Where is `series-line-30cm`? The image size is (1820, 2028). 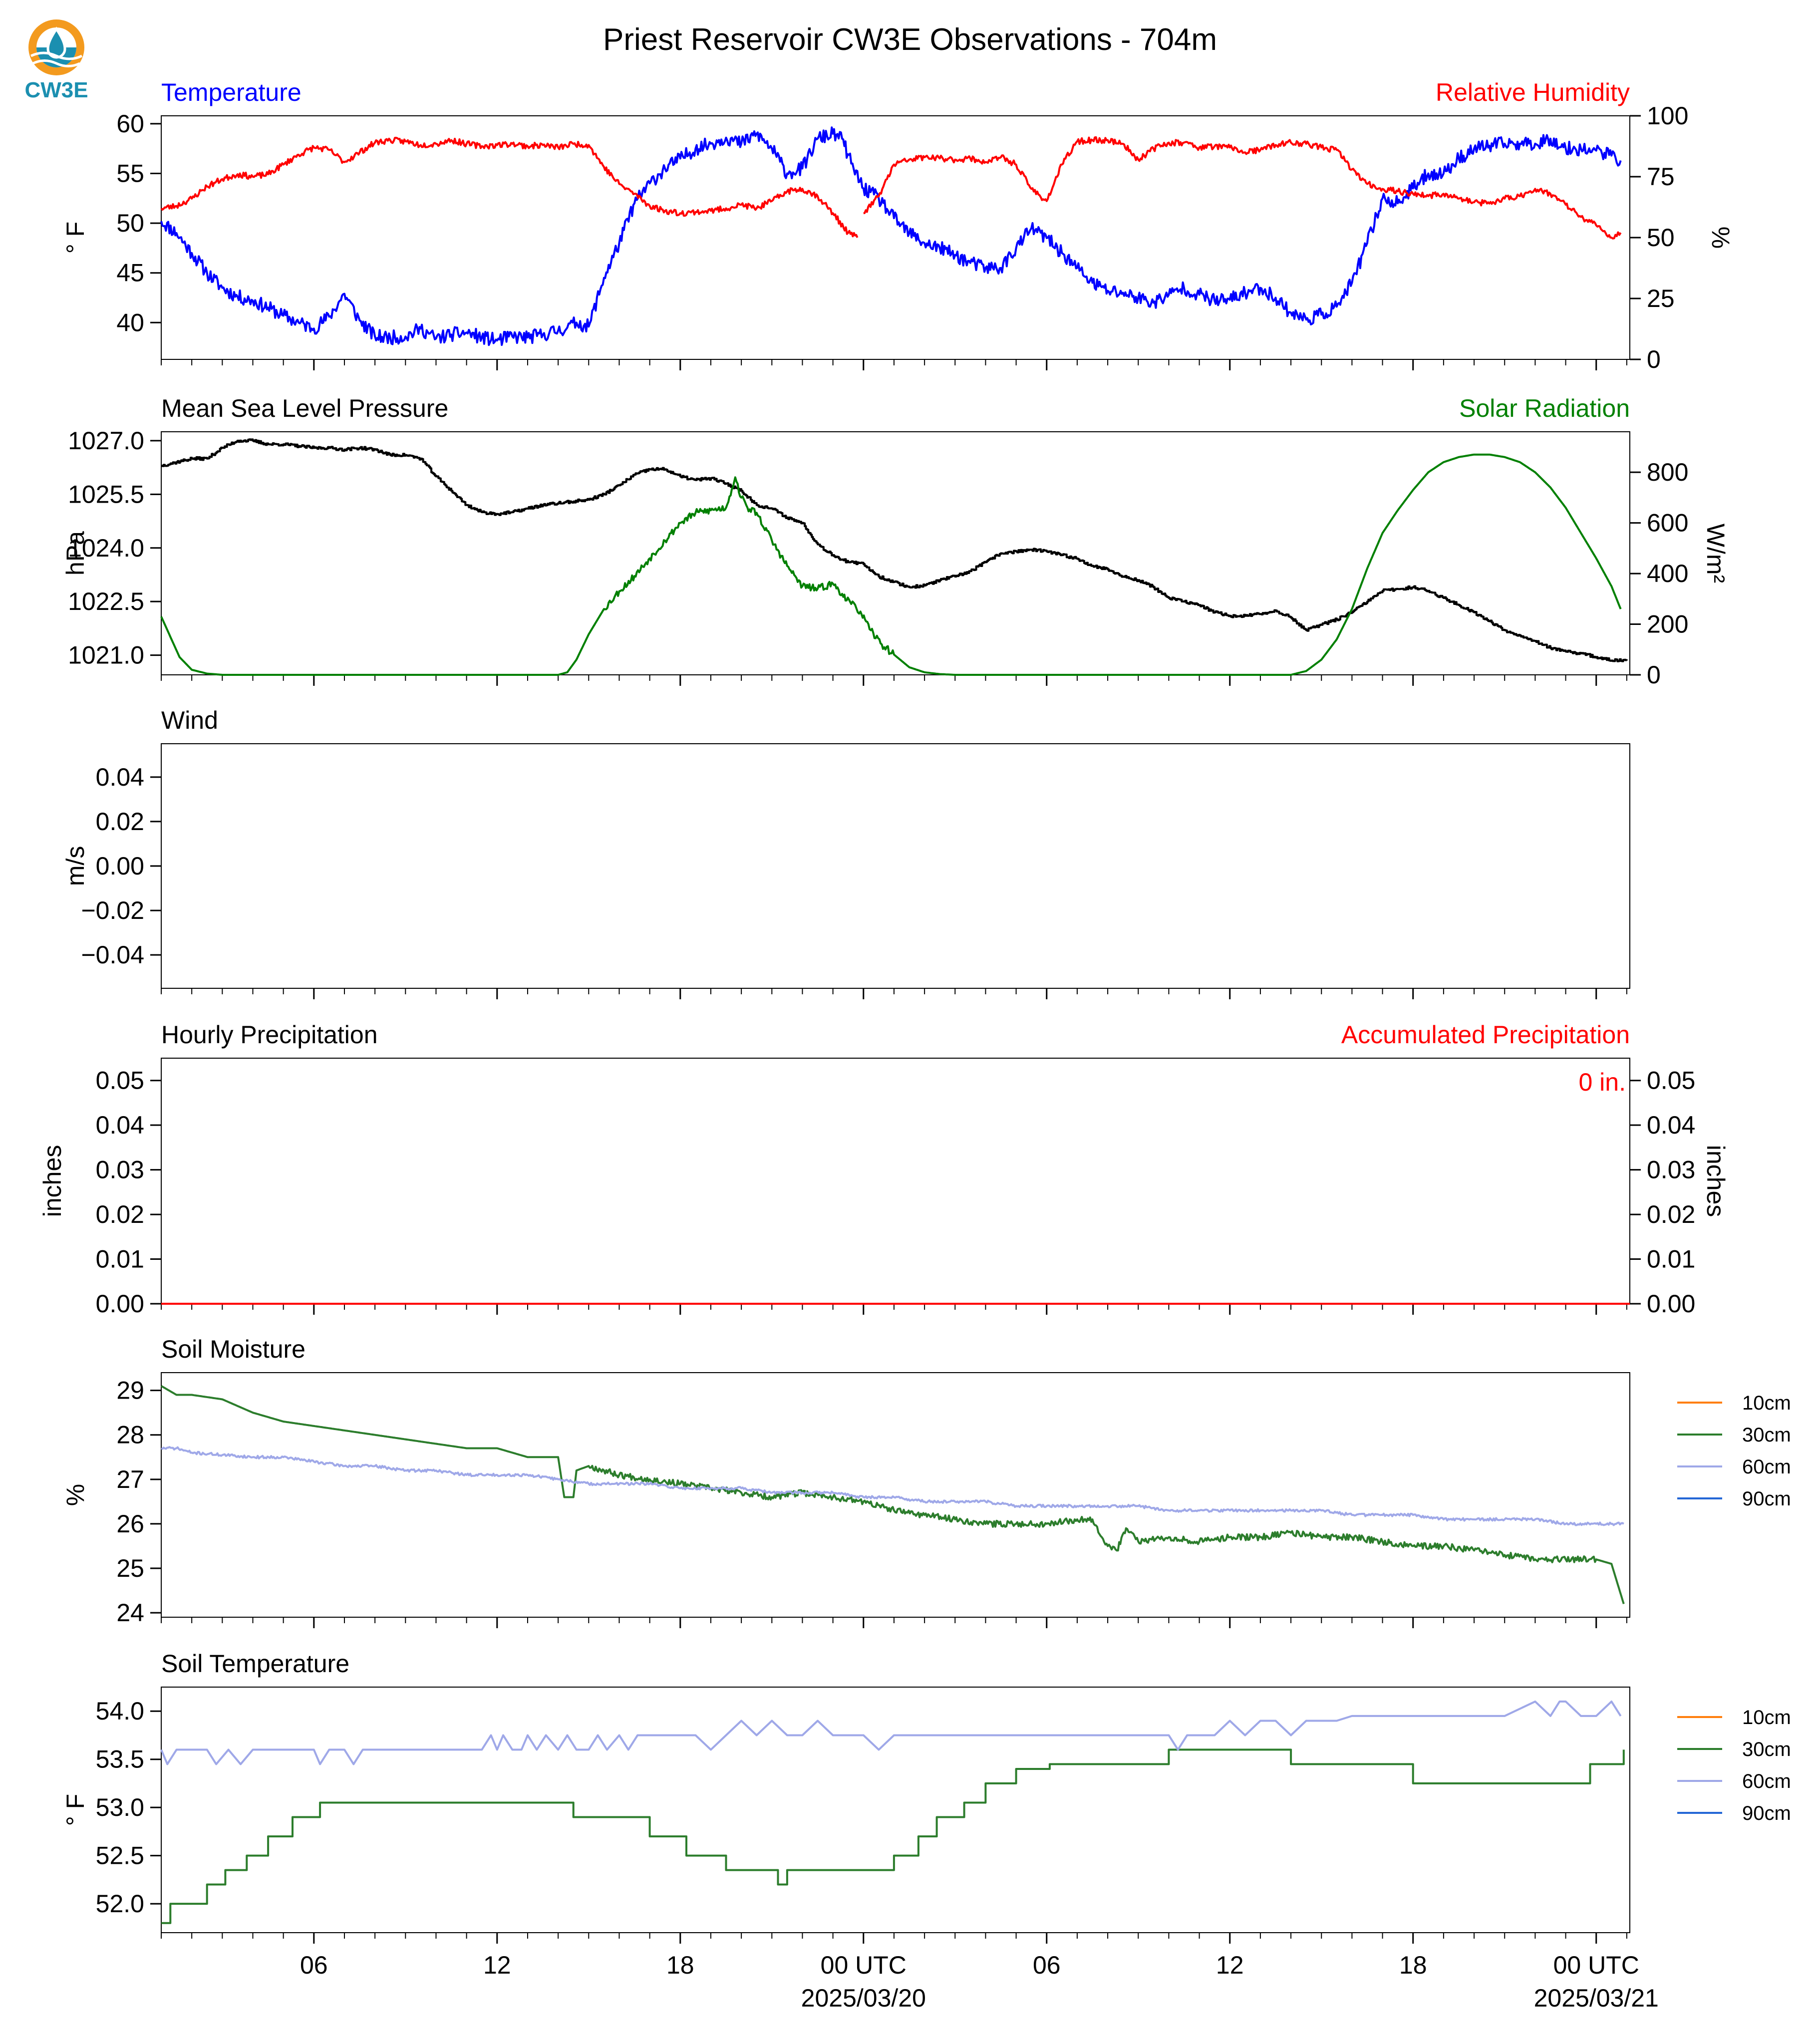 series-line-30cm is located at coordinates (893, 1836).